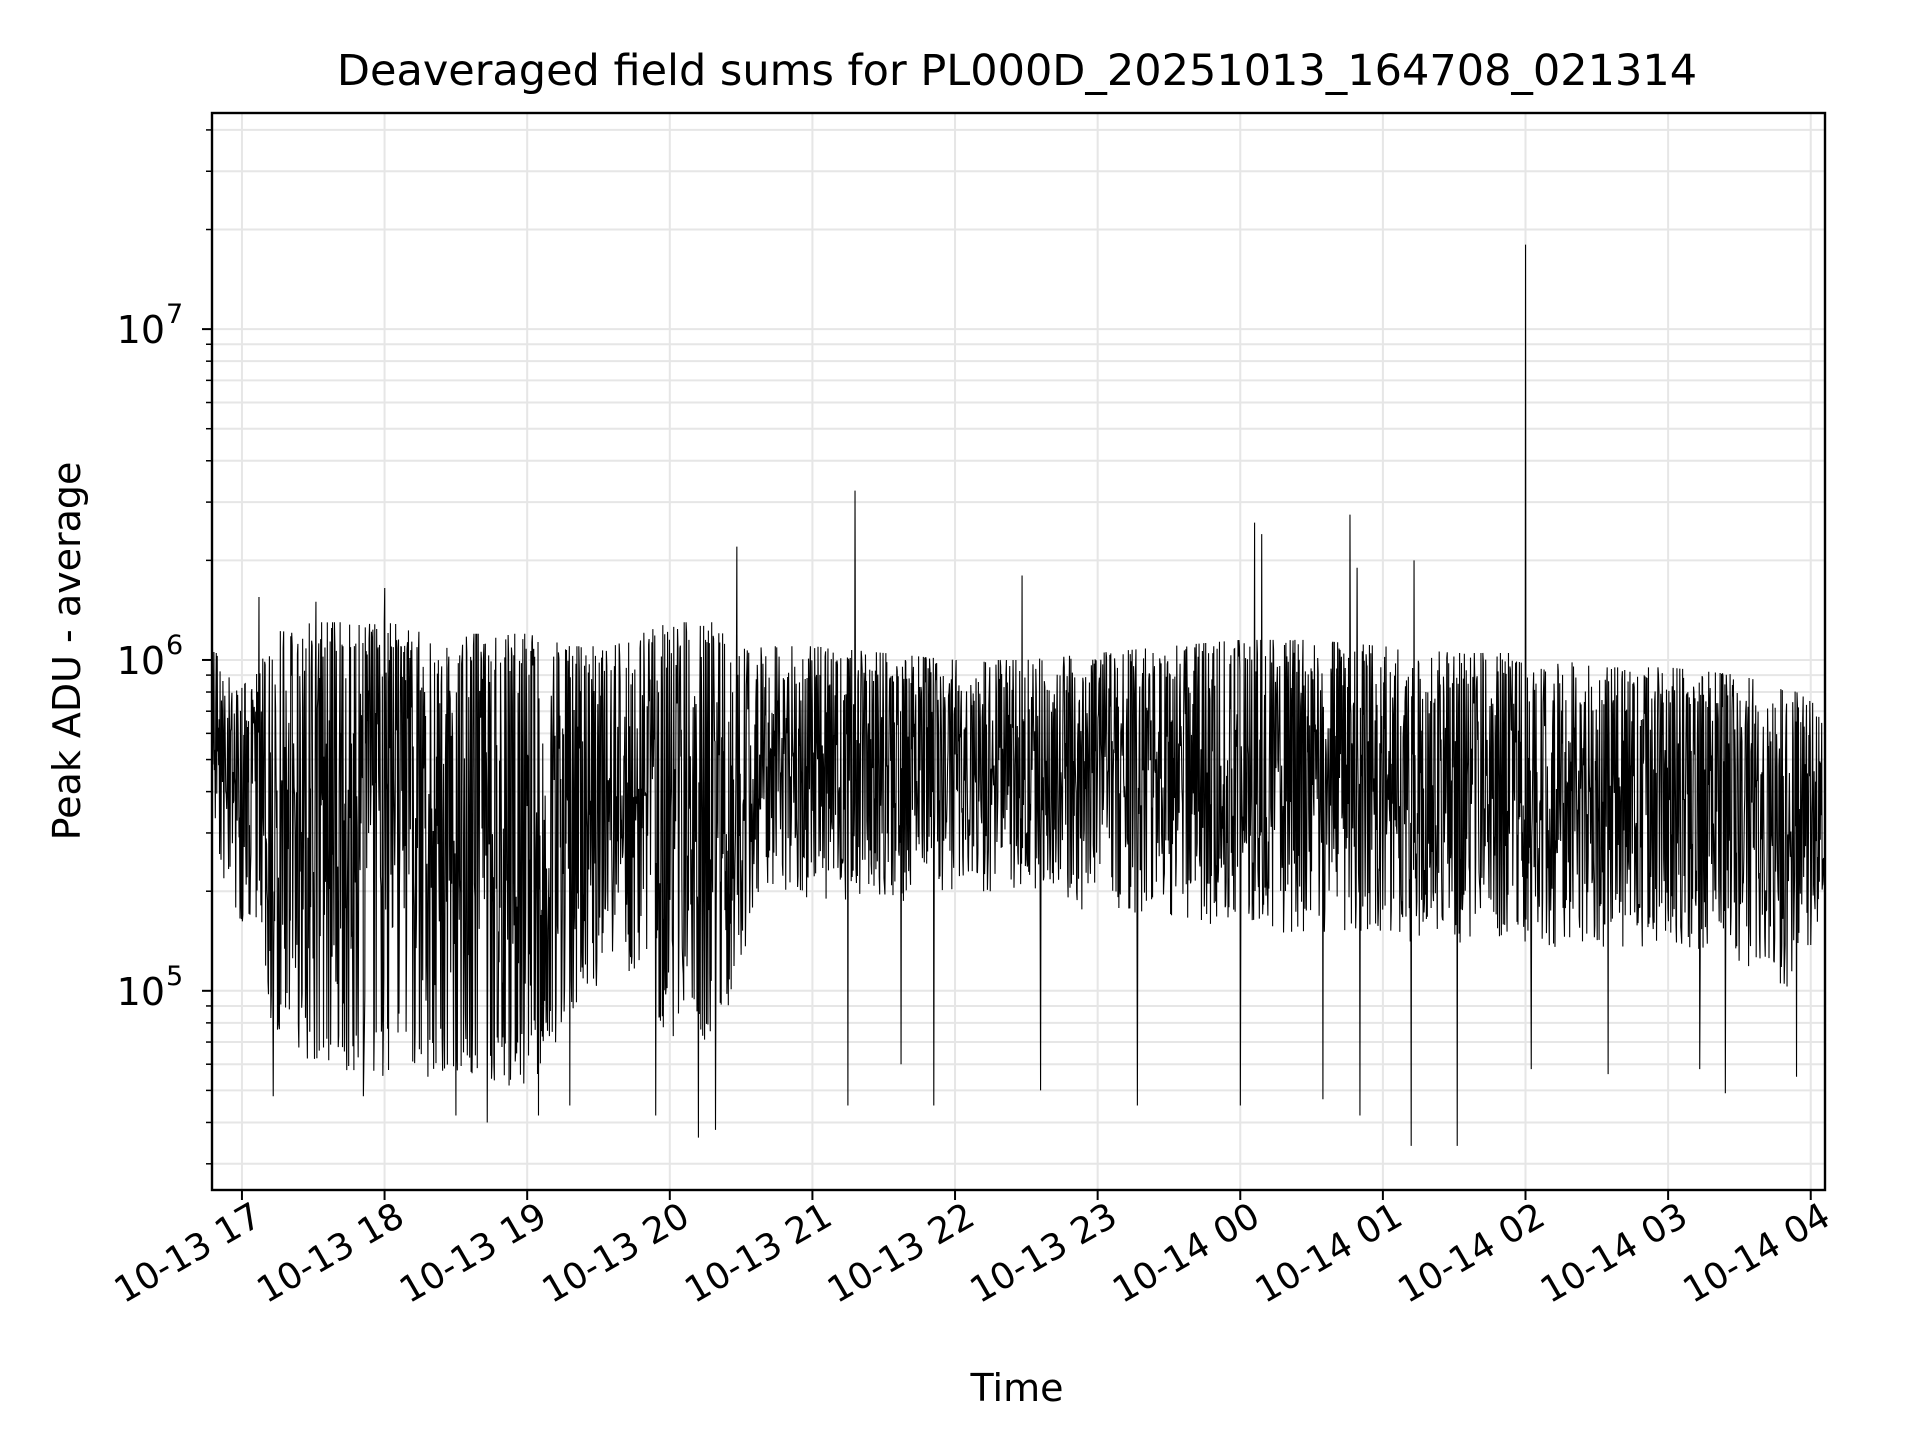 Image resolution: width=1920 pixels, height=1440 pixels. I want to click on x-tick-label: 10-13 22, so click(901, 1253).